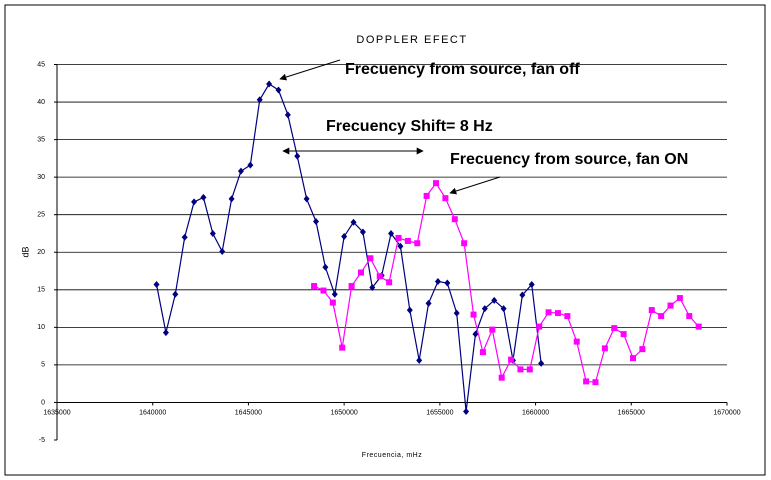  Describe the element at coordinates (726, 412) in the screenshot. I see `x-tick-label: 1670000` at that location.